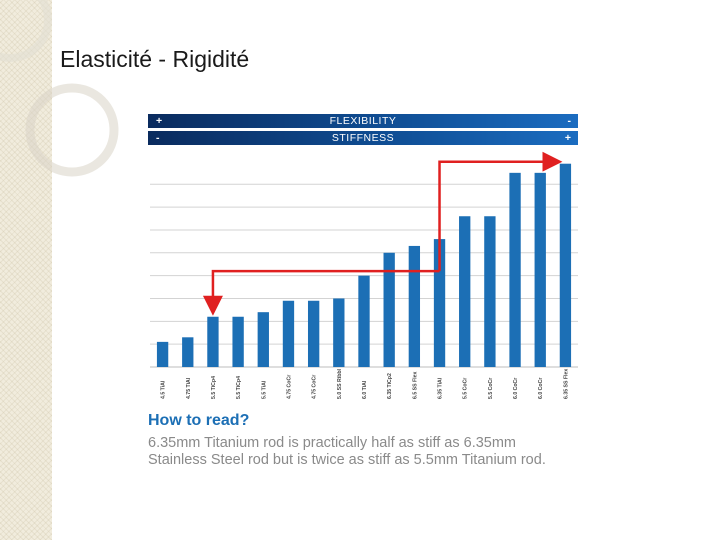  I want to click on x-tick-label: 4.5 TiAl, so click(164, 389).